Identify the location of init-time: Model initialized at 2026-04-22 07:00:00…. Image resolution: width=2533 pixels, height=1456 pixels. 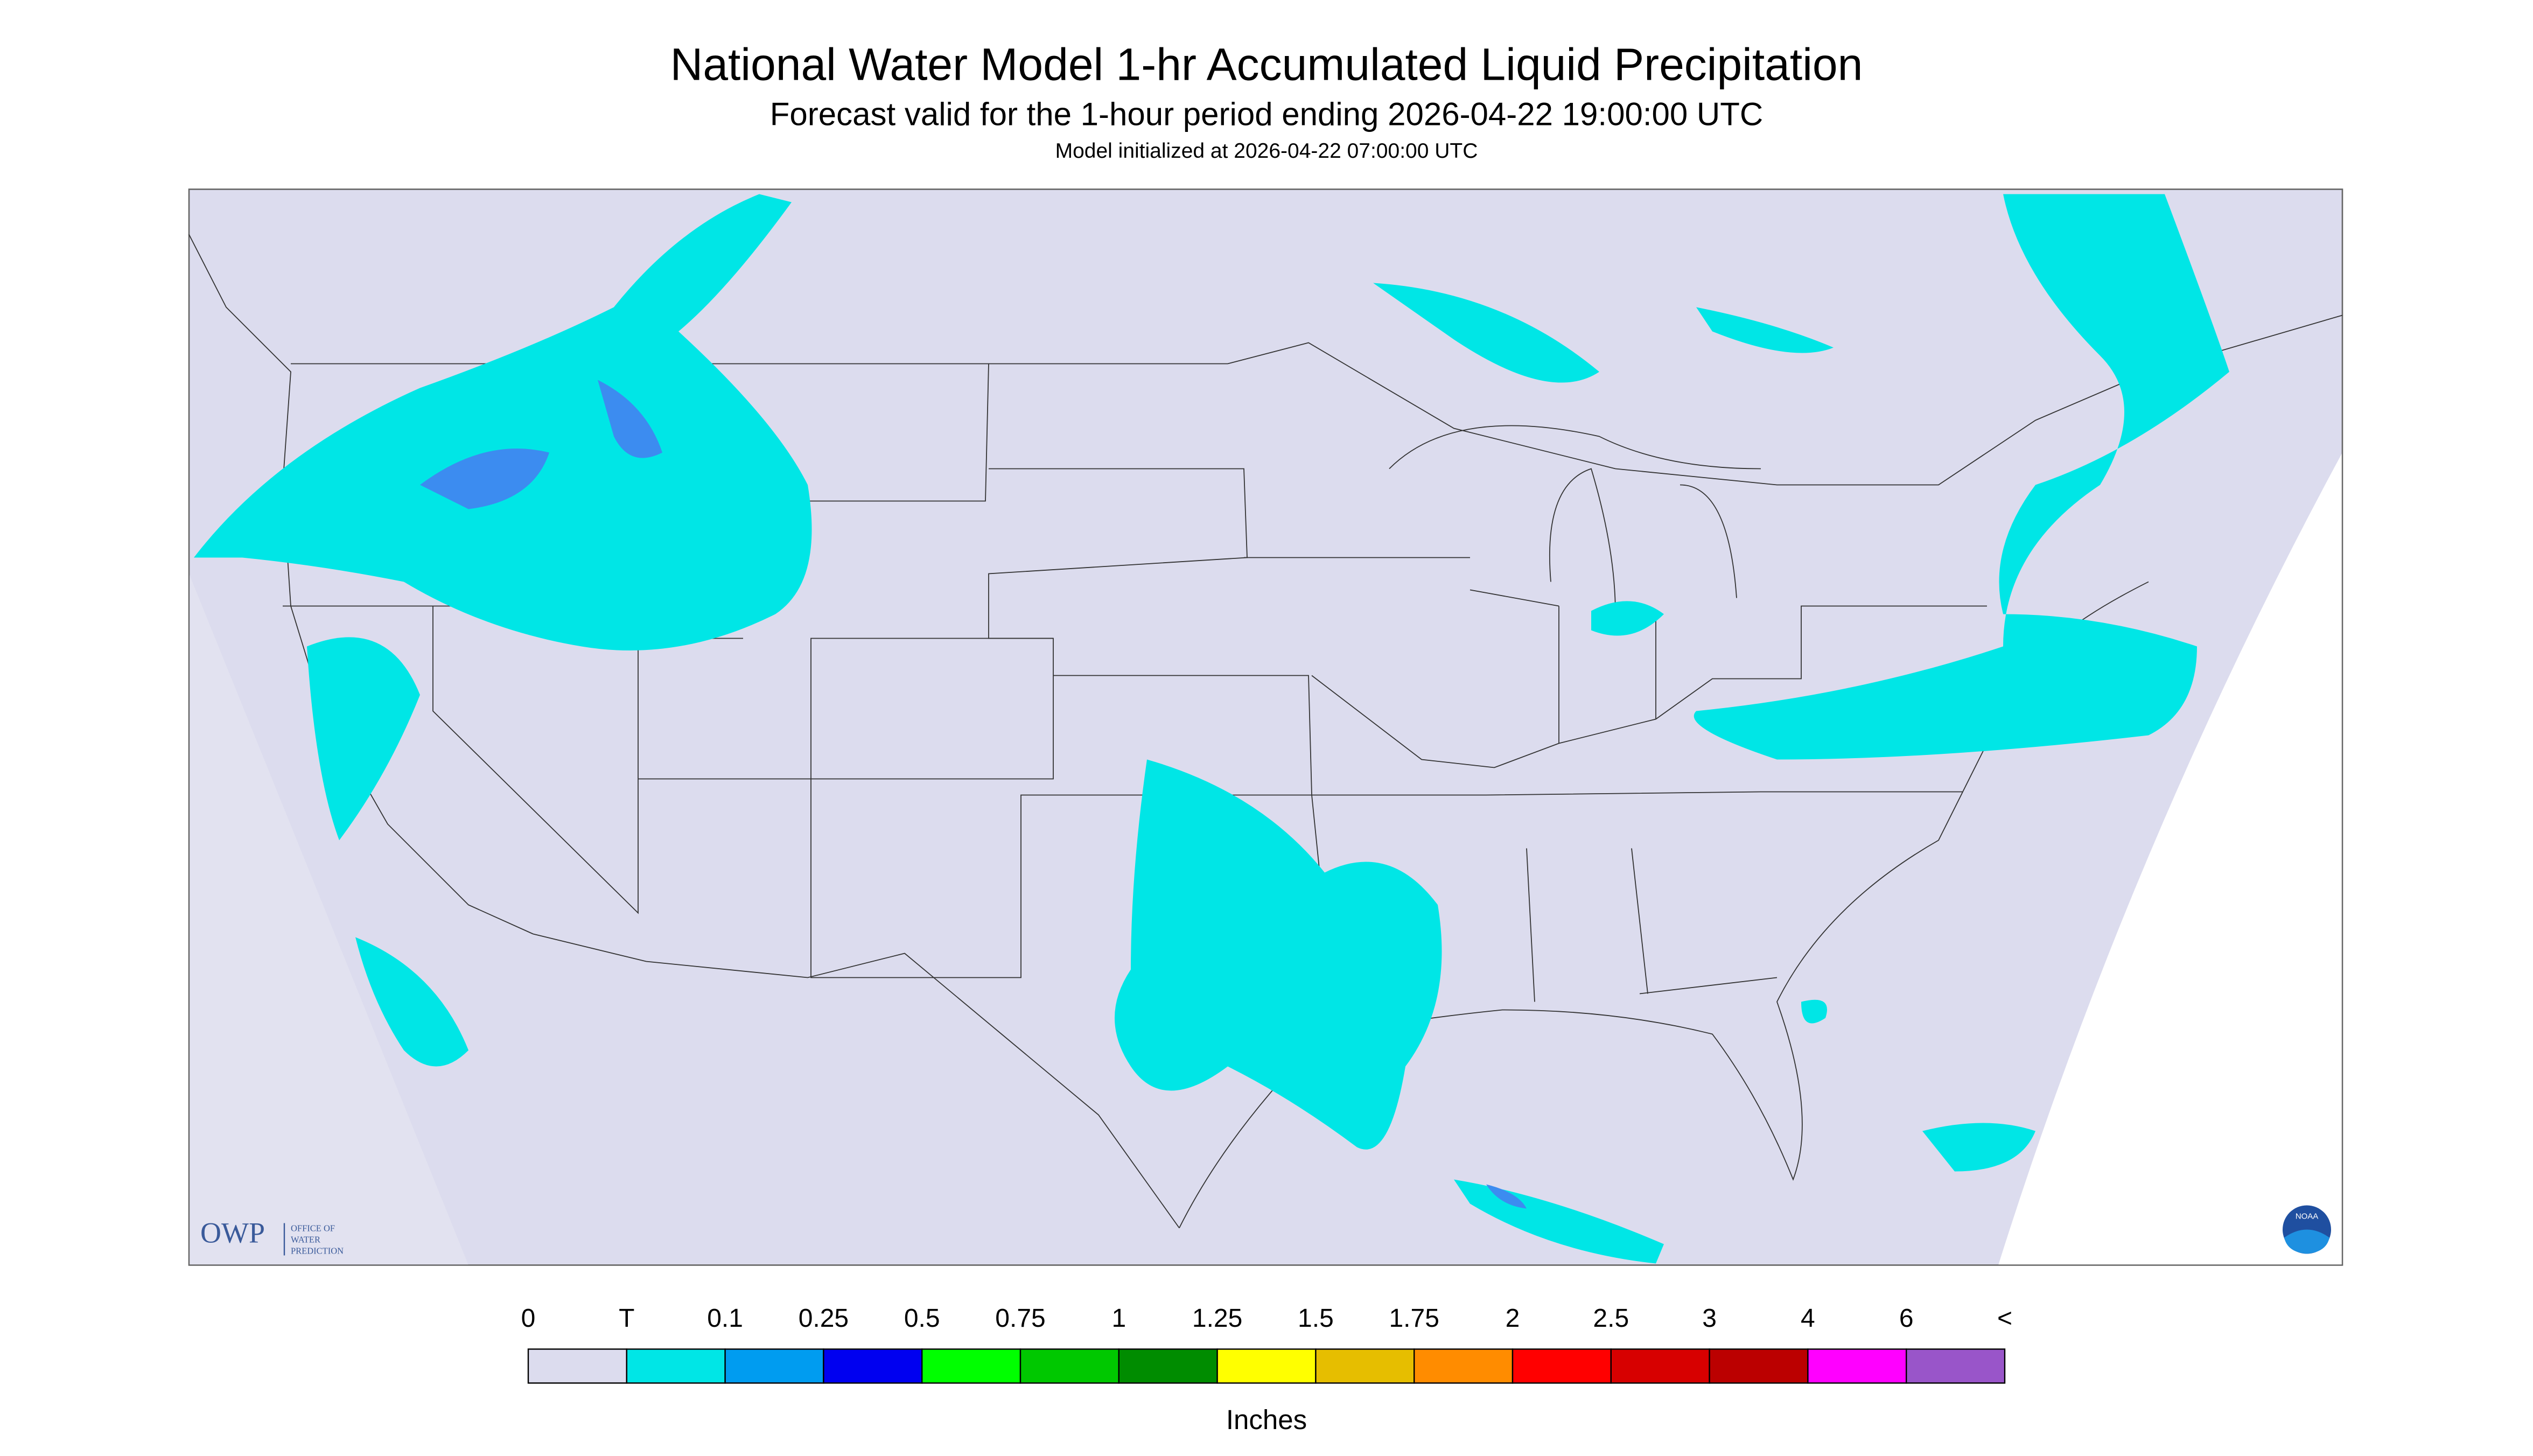
(1266, 151).